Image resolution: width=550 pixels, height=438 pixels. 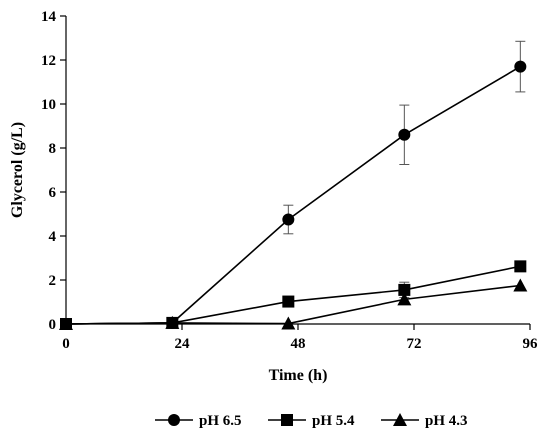 What do you see at coordinates (66, 344) in the screenshot?
I see `x-tick-label: 0` at bounding box center [66, 344].